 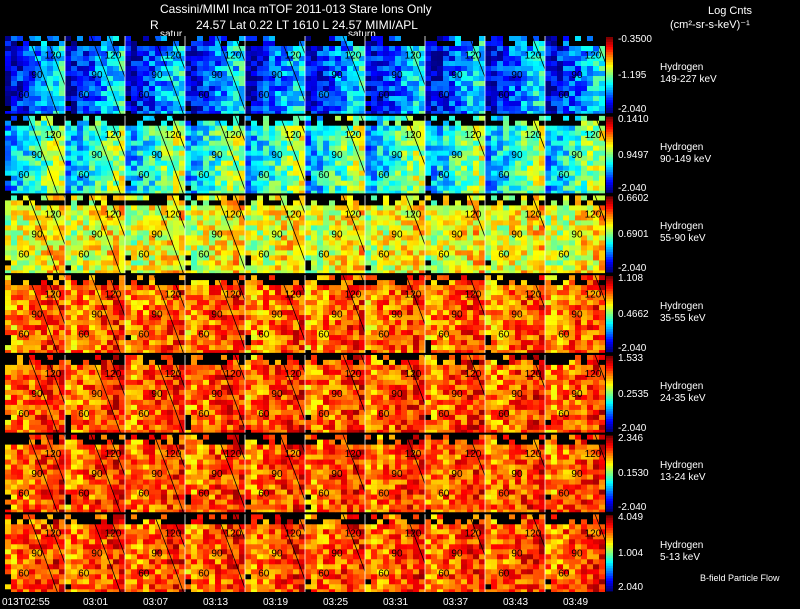 I want to click on colorbar-segment, so click(x=609, y=104).